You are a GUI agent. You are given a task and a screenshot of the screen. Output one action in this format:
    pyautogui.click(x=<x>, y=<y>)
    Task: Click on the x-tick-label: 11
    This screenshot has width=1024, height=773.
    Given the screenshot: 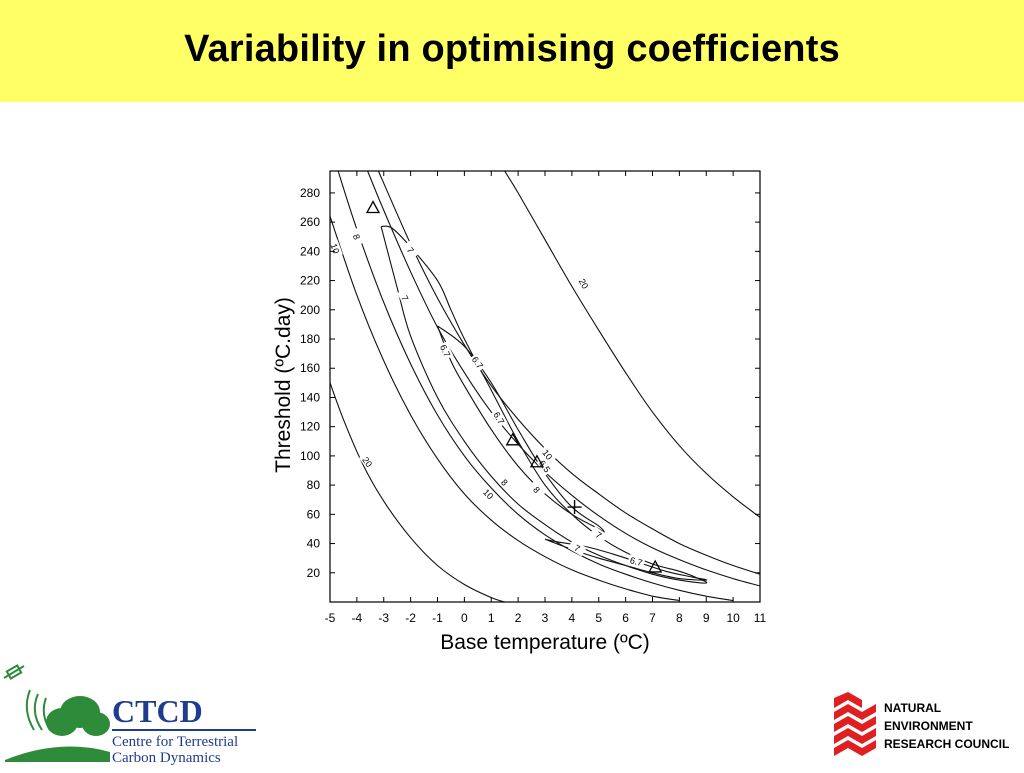 What is the action you would take?
    pyautogui.click(x=760, y=618)
    